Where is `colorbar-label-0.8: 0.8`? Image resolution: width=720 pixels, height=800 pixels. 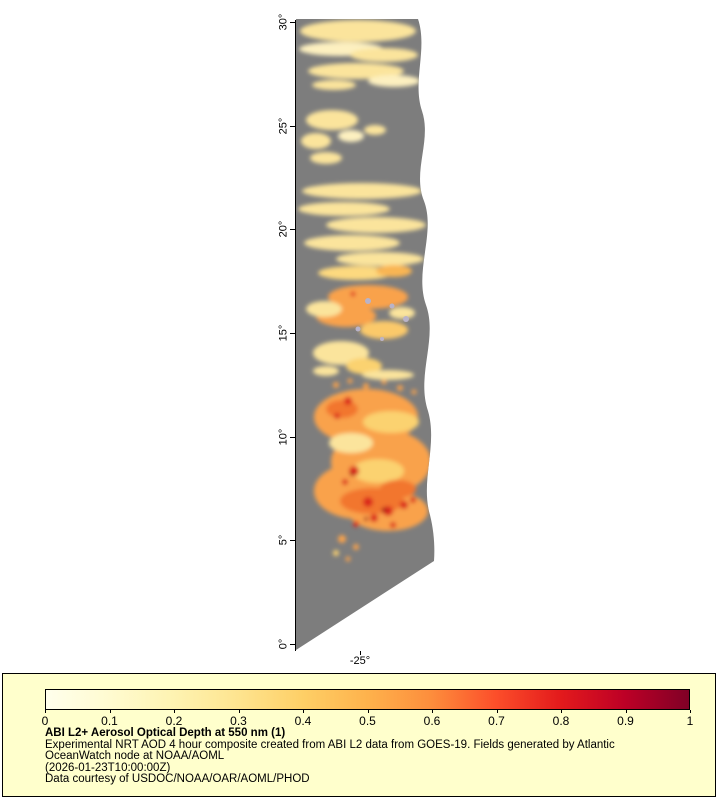
colorbar-label-0.8: 0.8 is located at coordinates (561, 721).